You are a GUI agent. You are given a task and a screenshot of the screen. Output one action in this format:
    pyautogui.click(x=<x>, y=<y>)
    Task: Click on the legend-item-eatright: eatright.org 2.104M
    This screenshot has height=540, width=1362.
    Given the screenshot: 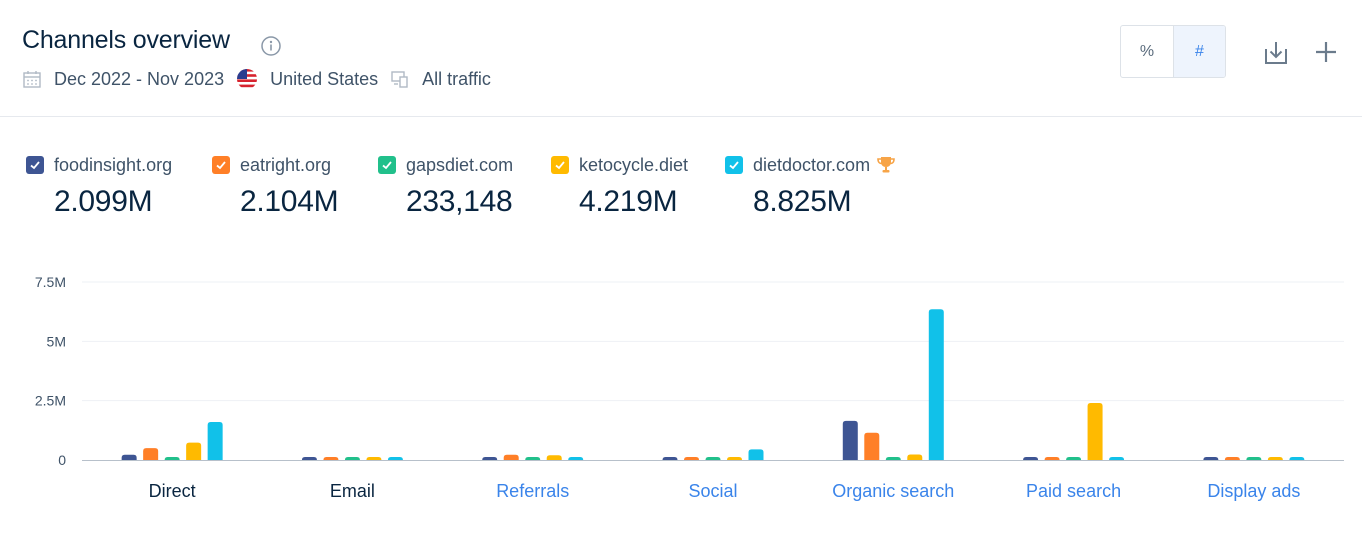 What is the action you would take?
    pyautogui.click(x=275, y=185)
    